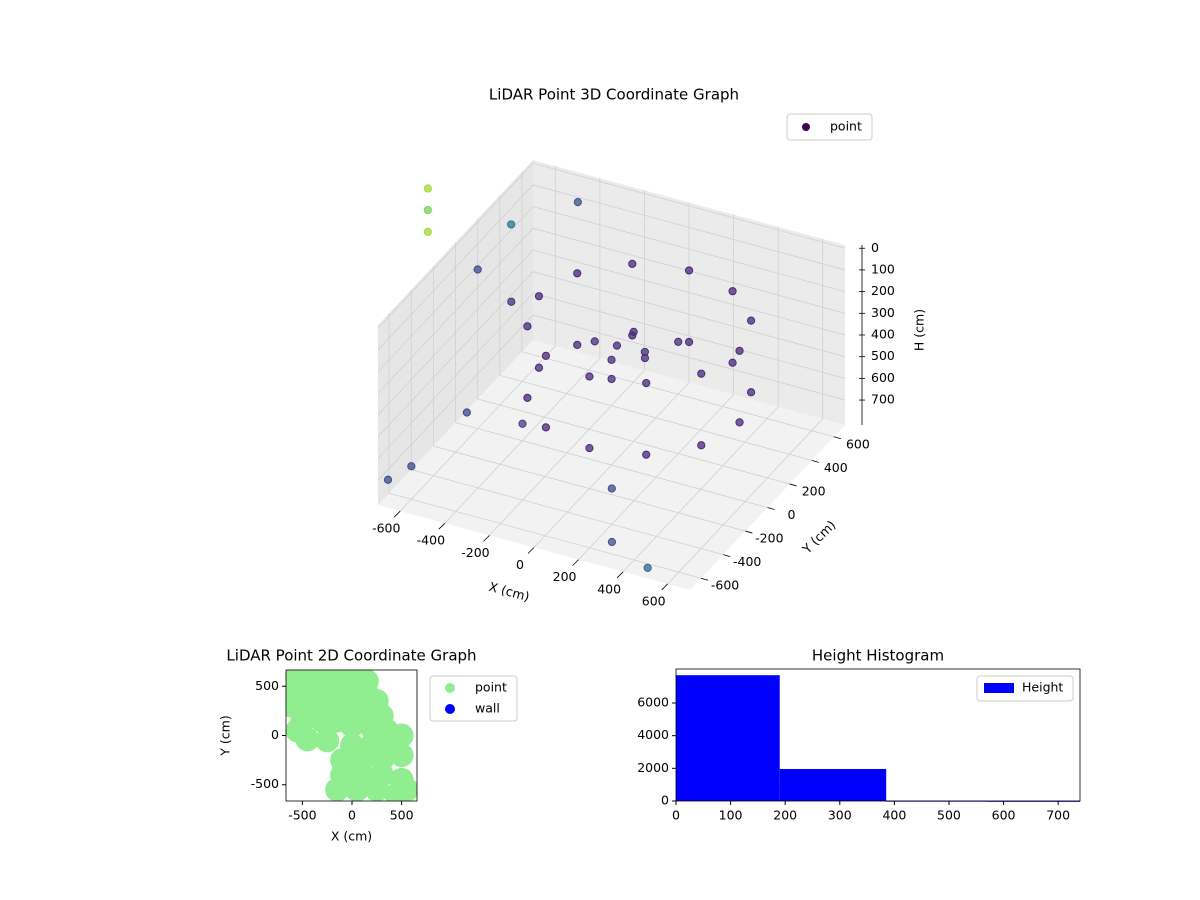 This screenshot has height=900, width=1200. Describe the element at coordinates (883, 377) in the screenshot. I see `z-tick-label: 600` at that location.